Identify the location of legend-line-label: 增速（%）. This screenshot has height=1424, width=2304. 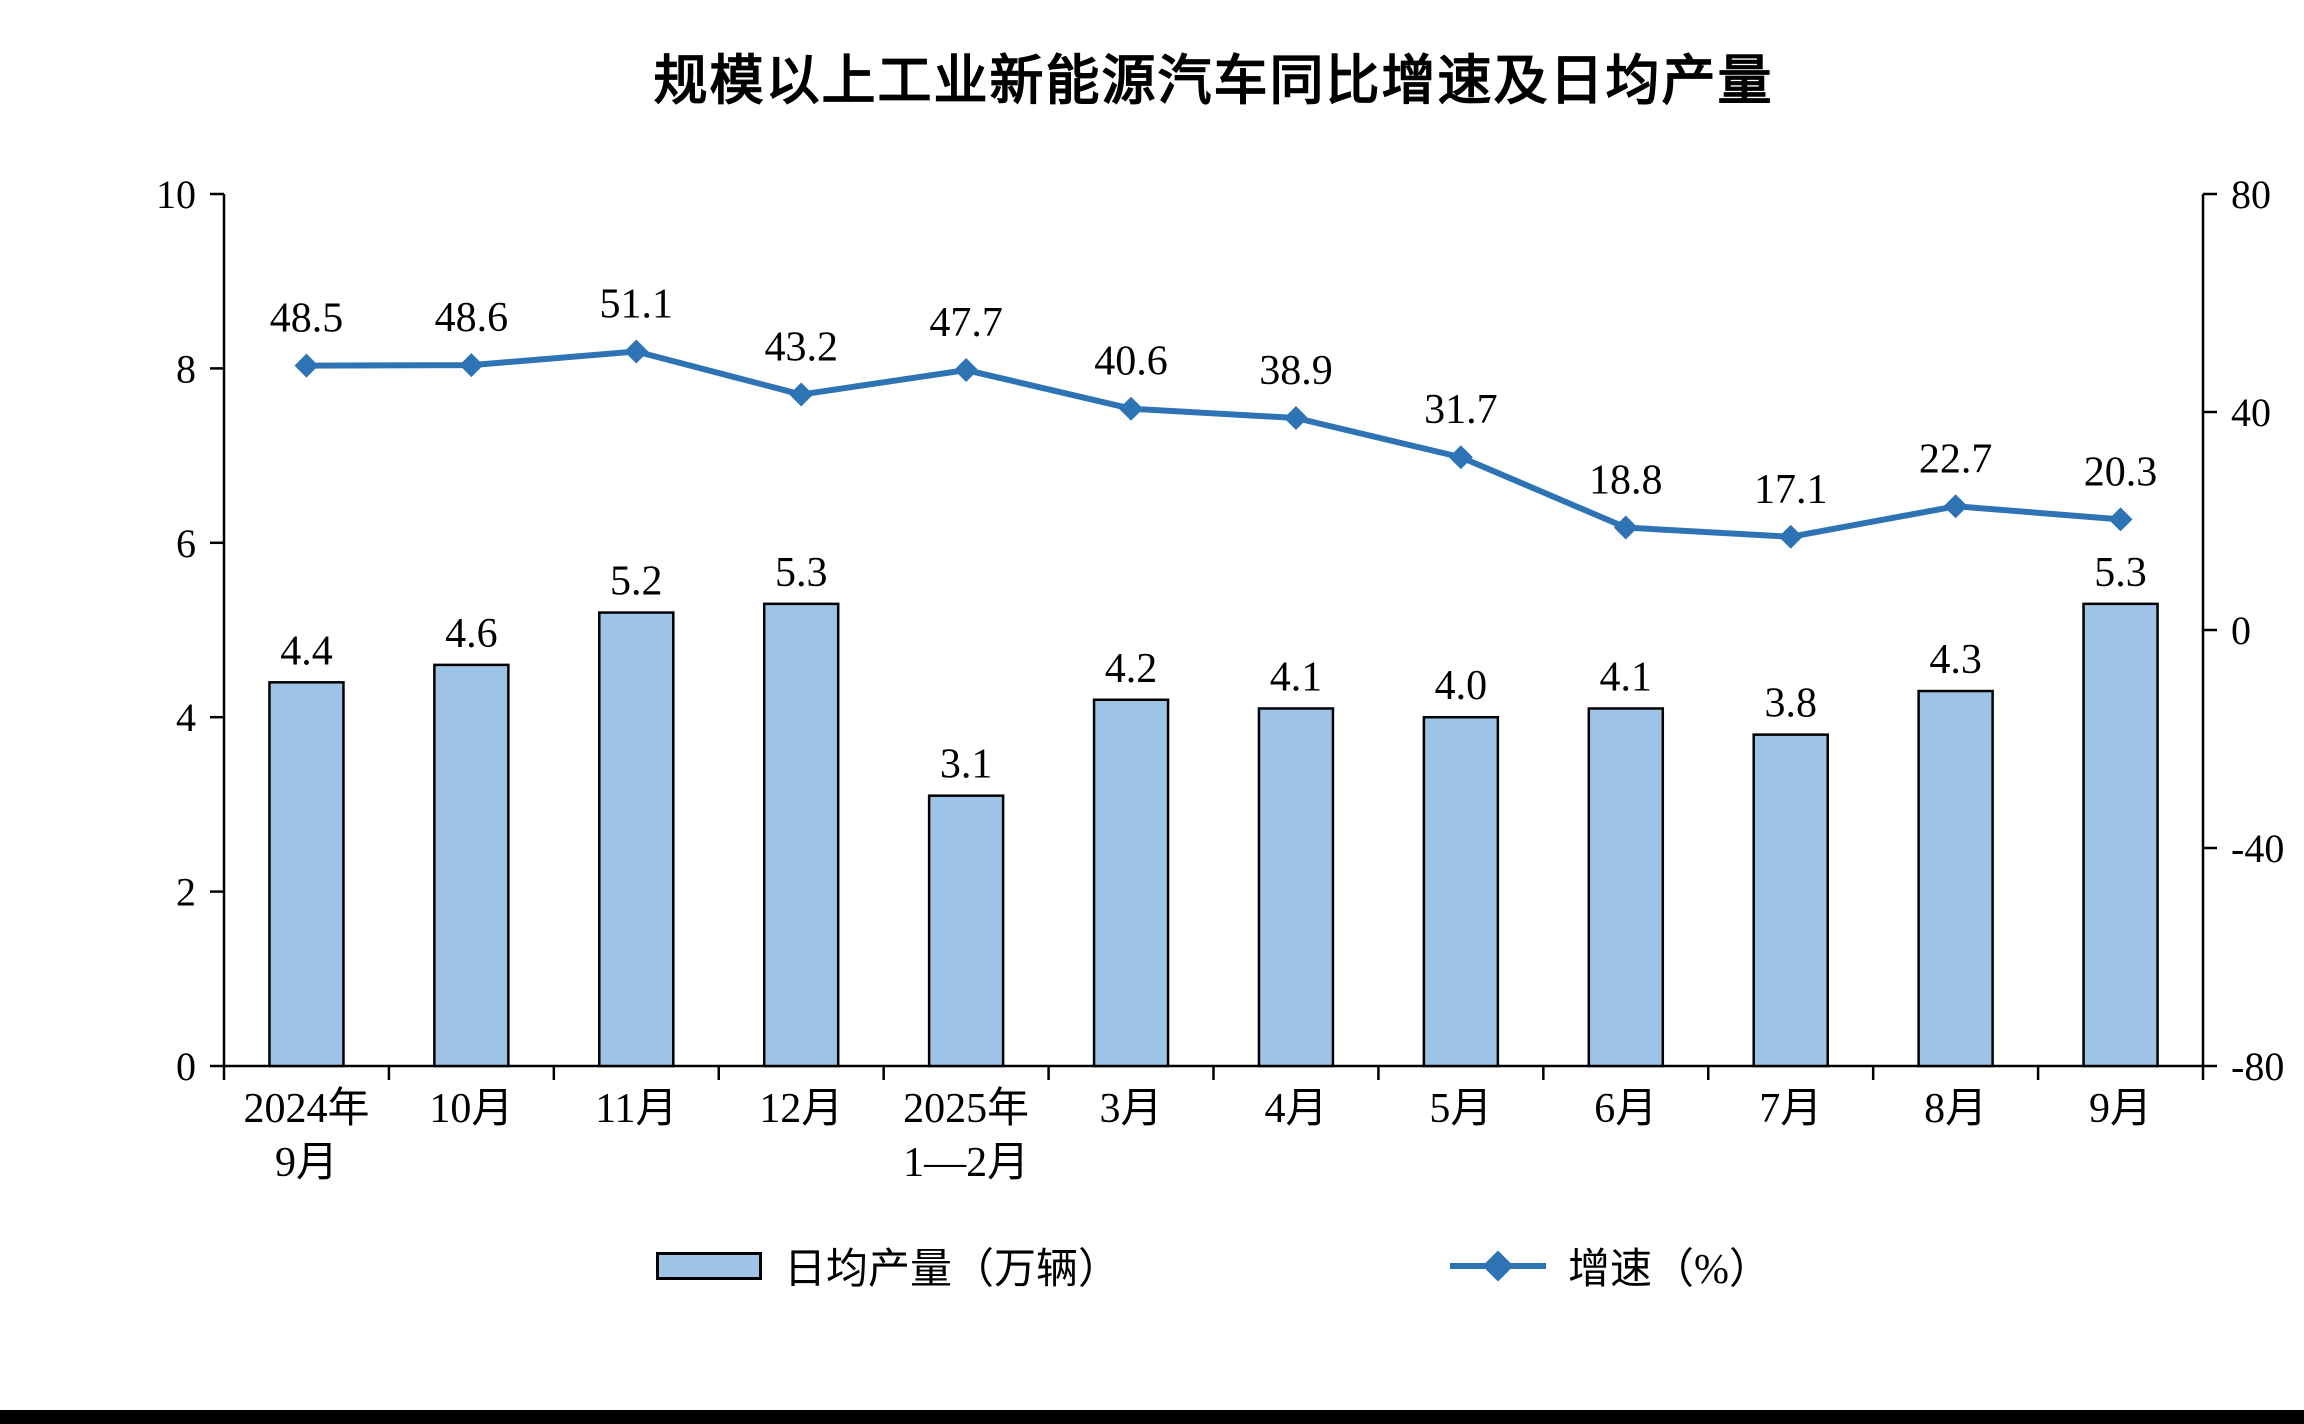
(1669, 1270).